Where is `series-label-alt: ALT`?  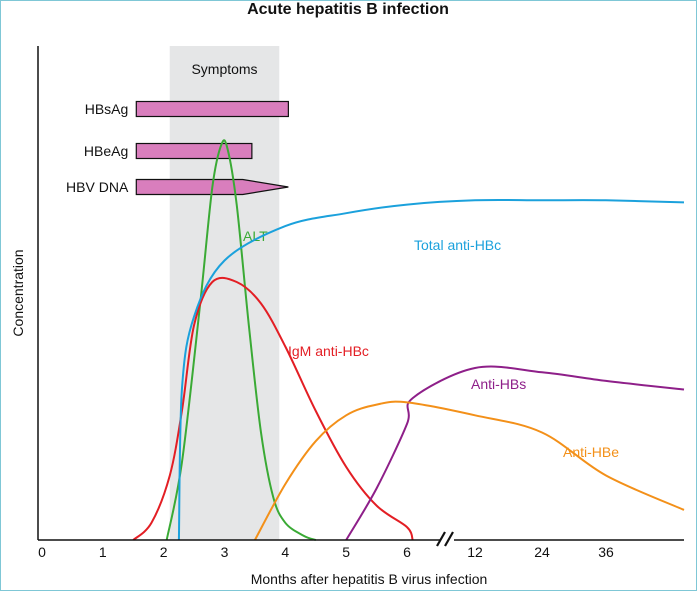
series-label-alt: ALT is located at coordinates (255, 236).